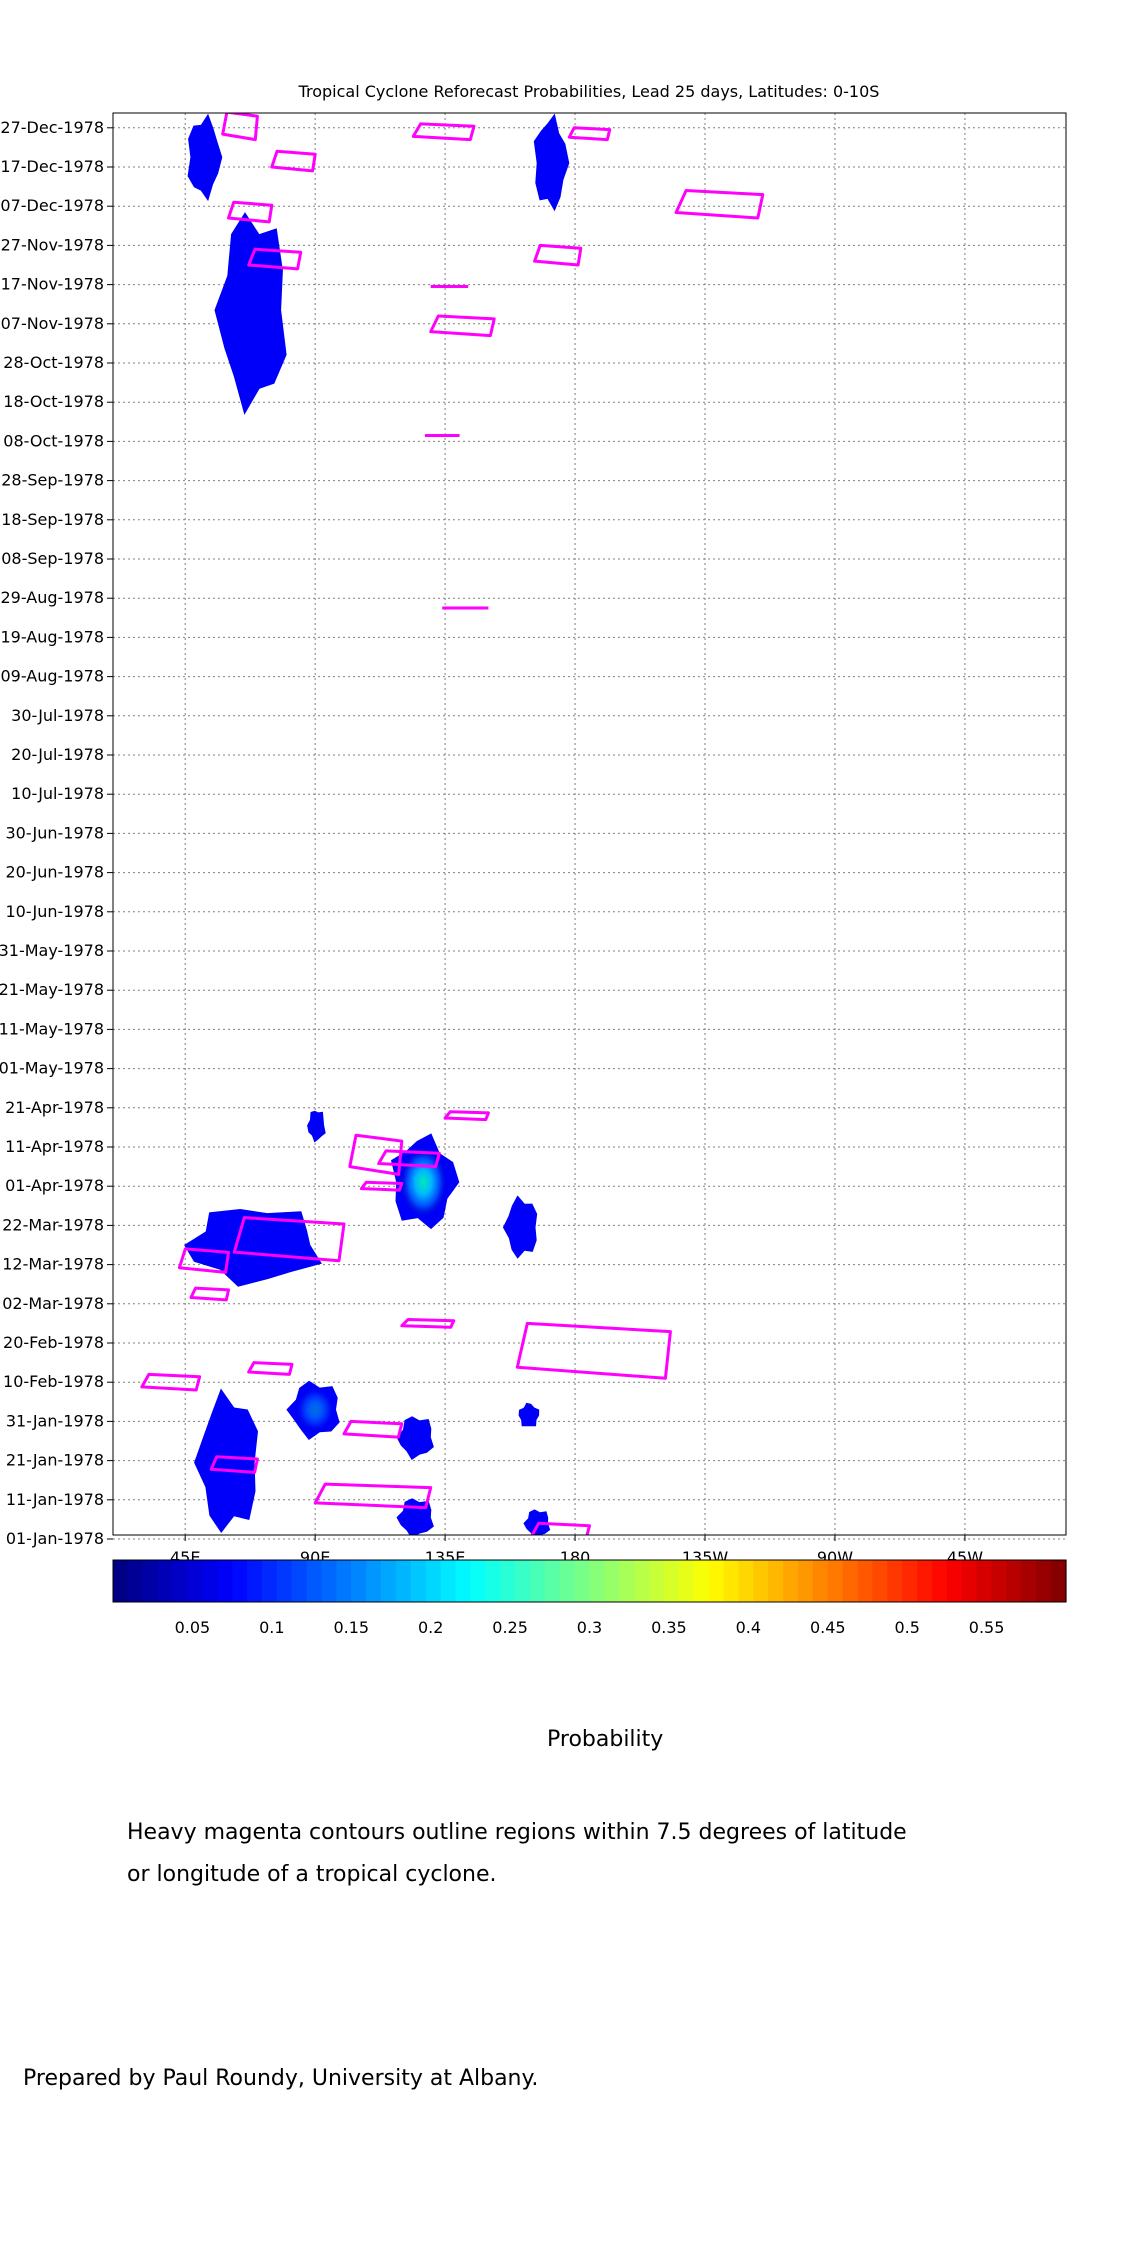 The height and width of the screenshot is (2250, 1126). I want to click on colorbar-label: Probability, so click(605, 1739).